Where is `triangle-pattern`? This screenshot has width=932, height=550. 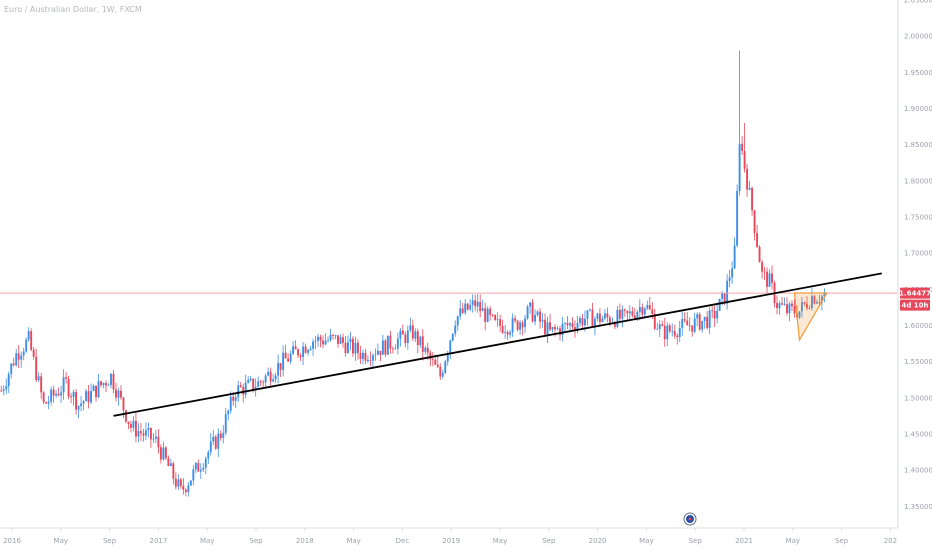
triangle-pattern is located at coordinates (810, 317).